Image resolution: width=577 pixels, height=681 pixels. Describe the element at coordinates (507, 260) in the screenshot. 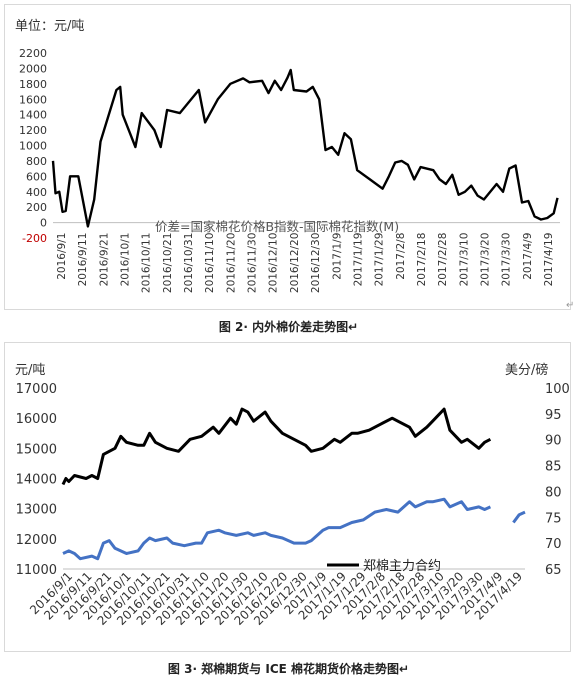

I see `x-tick-label: 2017/3/30` at that location.